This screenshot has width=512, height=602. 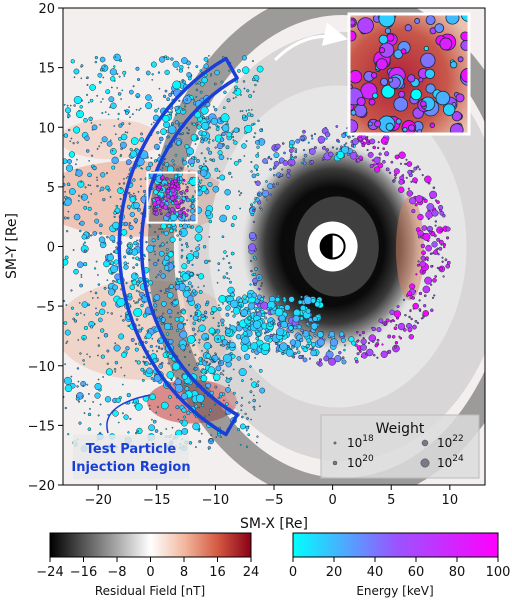 I want to click on y-tick-label: 0, so click(x=51, y=248).